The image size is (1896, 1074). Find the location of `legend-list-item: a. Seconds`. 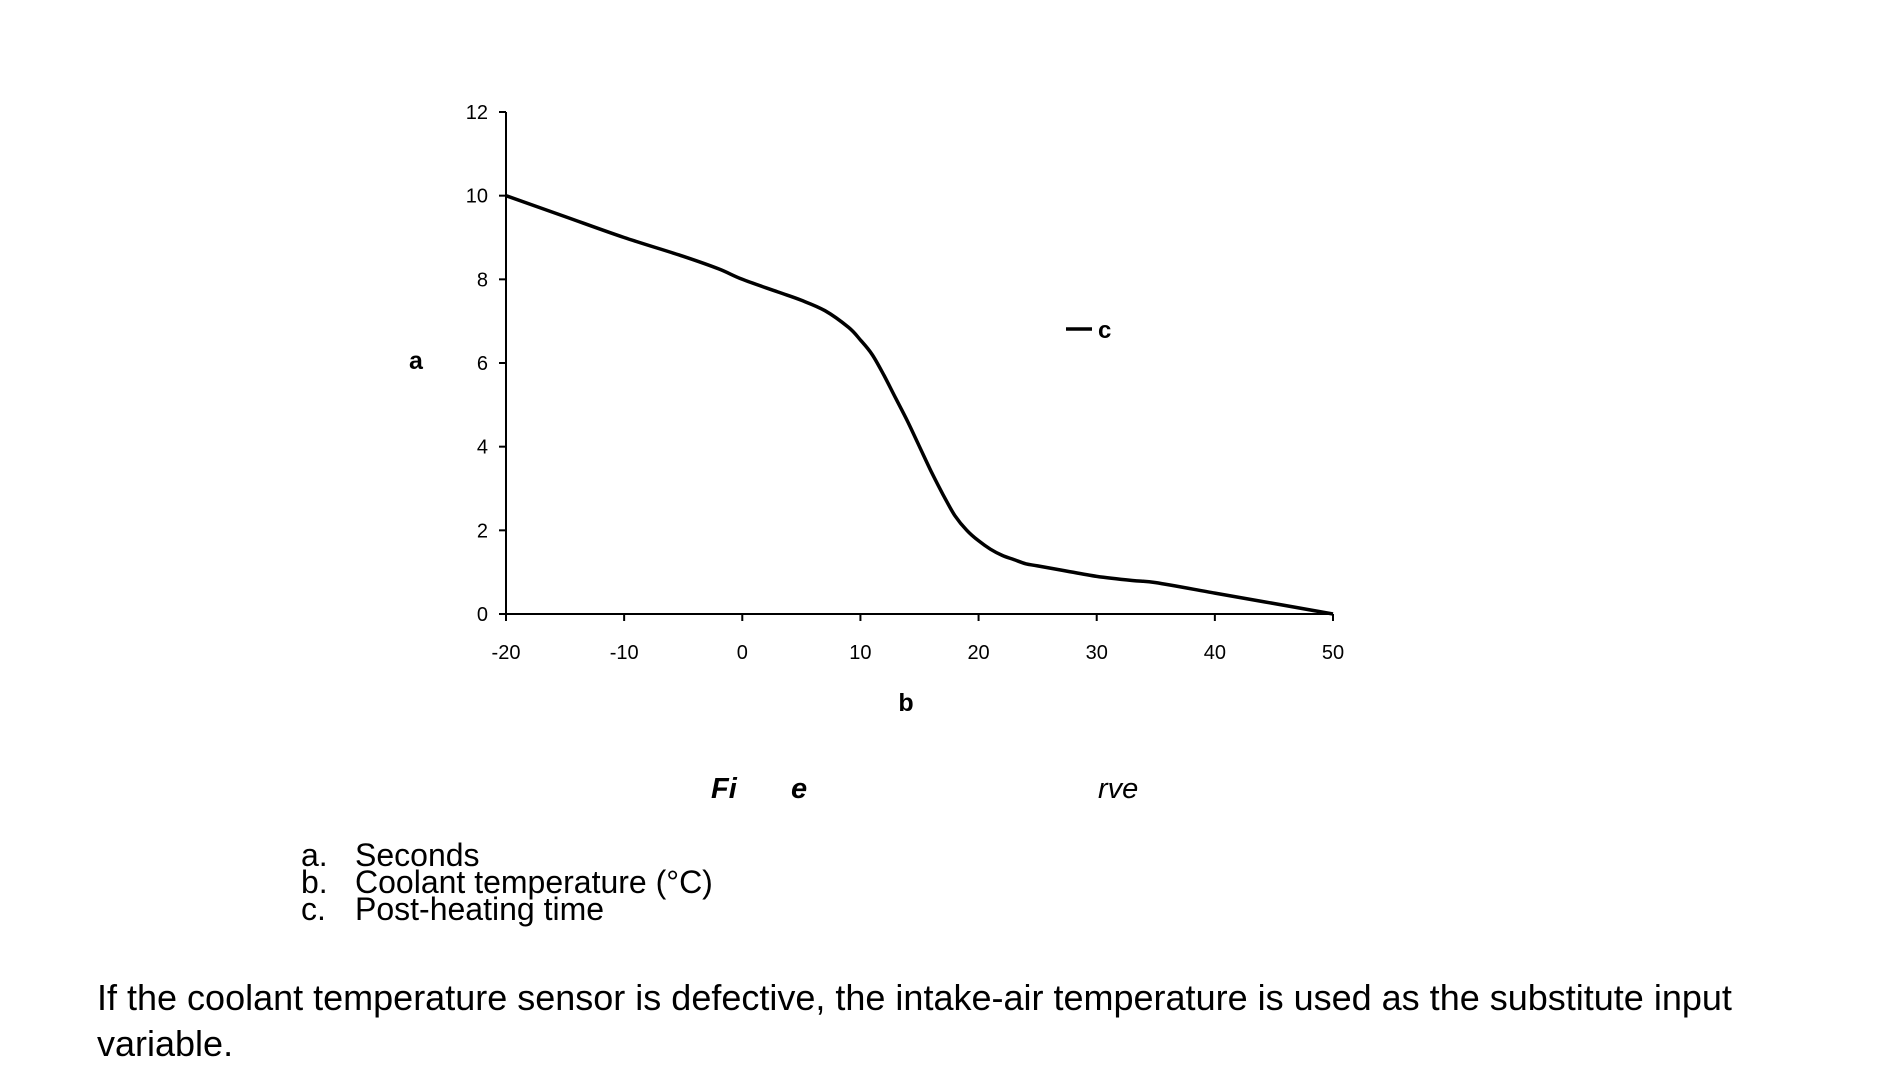

legend-list-item: a. Seconds is located at coordinates (507, 855).